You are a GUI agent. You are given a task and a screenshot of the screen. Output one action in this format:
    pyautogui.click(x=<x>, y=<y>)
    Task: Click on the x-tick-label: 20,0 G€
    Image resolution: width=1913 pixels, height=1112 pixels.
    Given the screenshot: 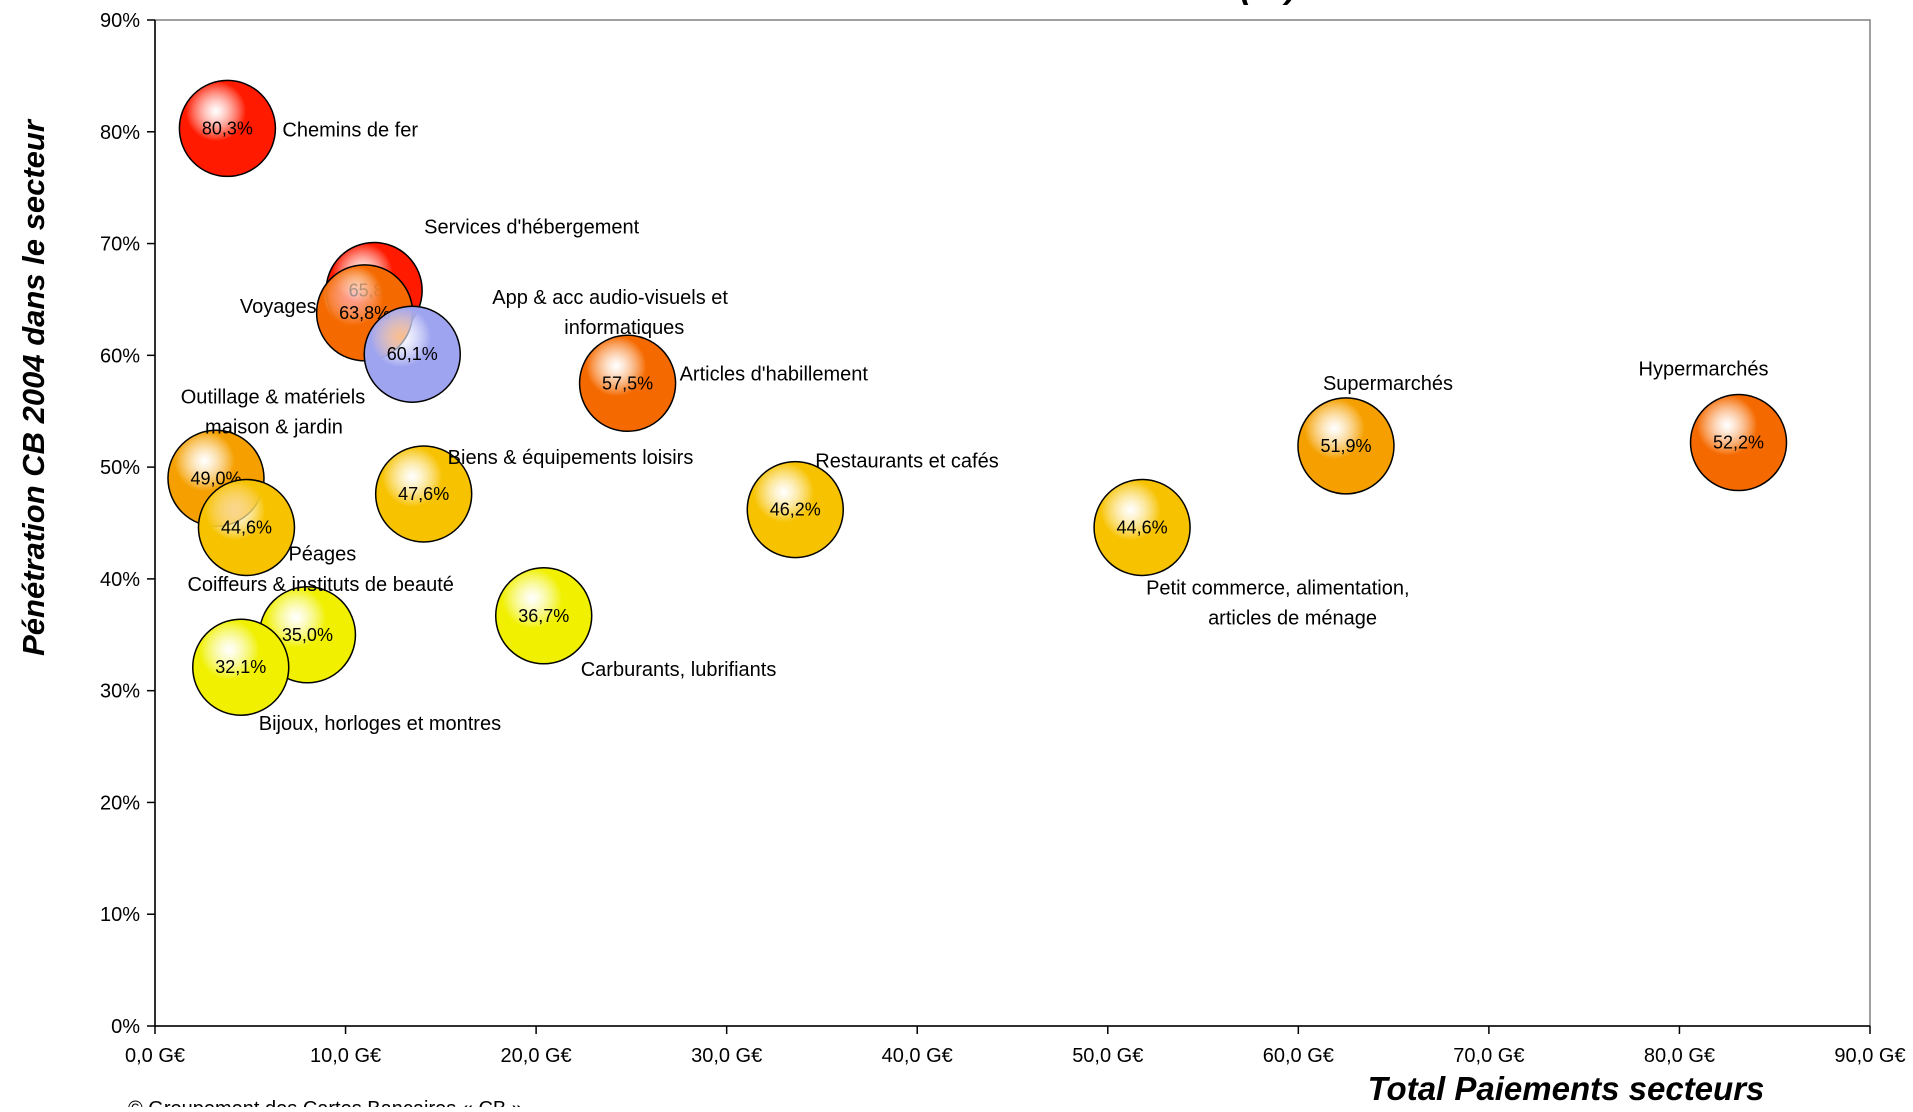 What is the action you would take?
    pyautogui.click(x=536, y=1056)
    